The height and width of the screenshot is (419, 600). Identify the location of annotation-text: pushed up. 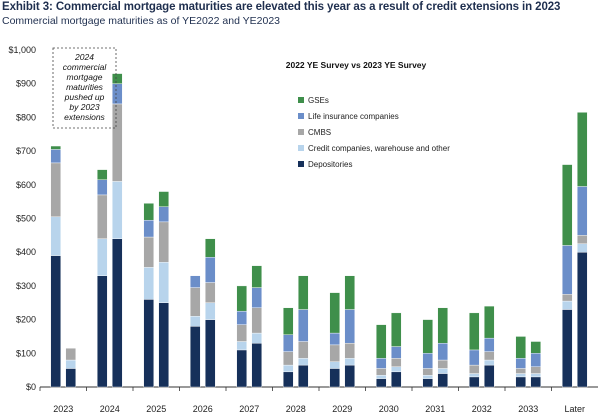
(84, 97).